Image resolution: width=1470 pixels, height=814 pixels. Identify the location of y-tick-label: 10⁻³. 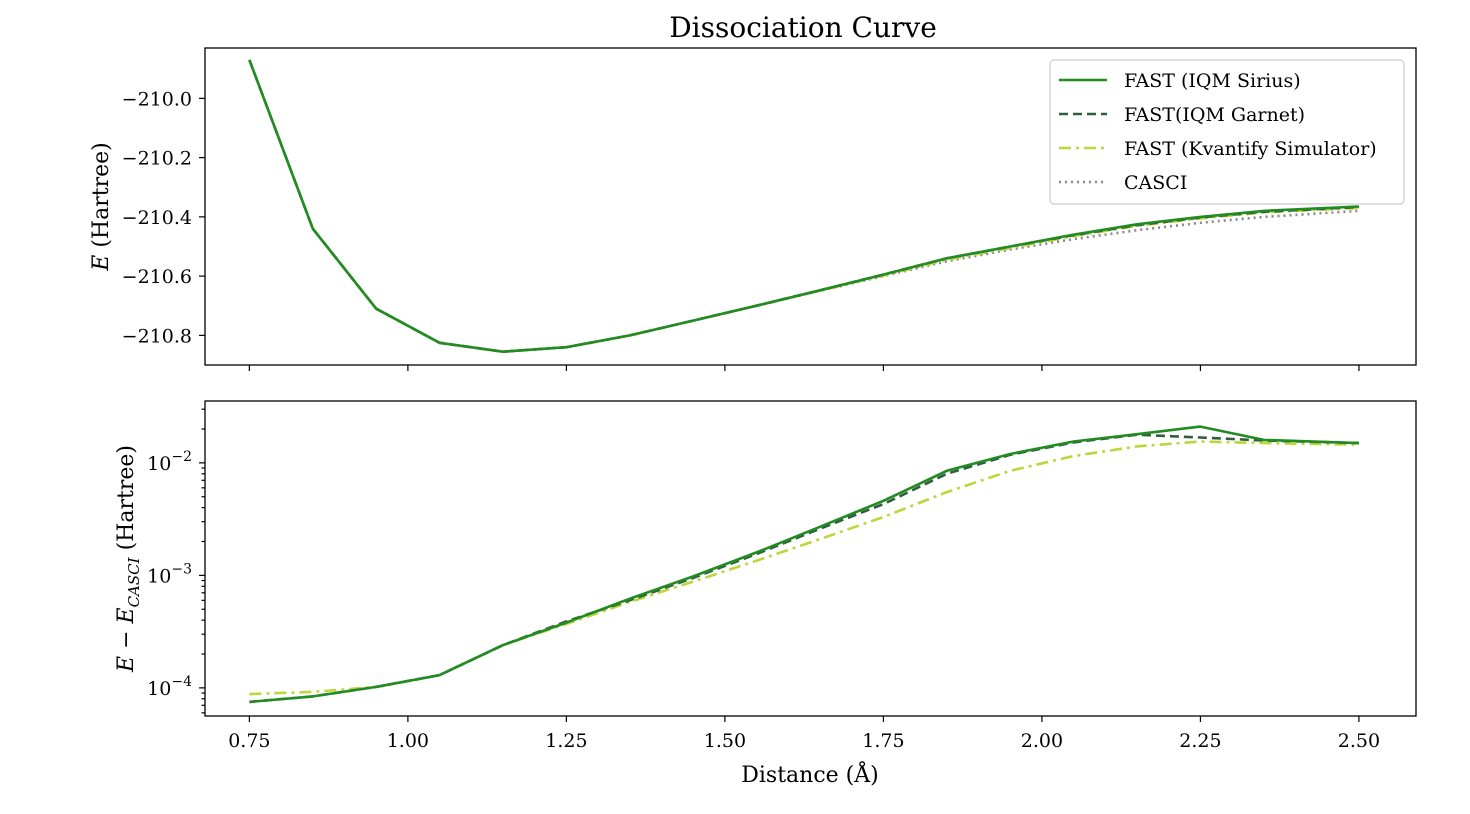
(169, 574).